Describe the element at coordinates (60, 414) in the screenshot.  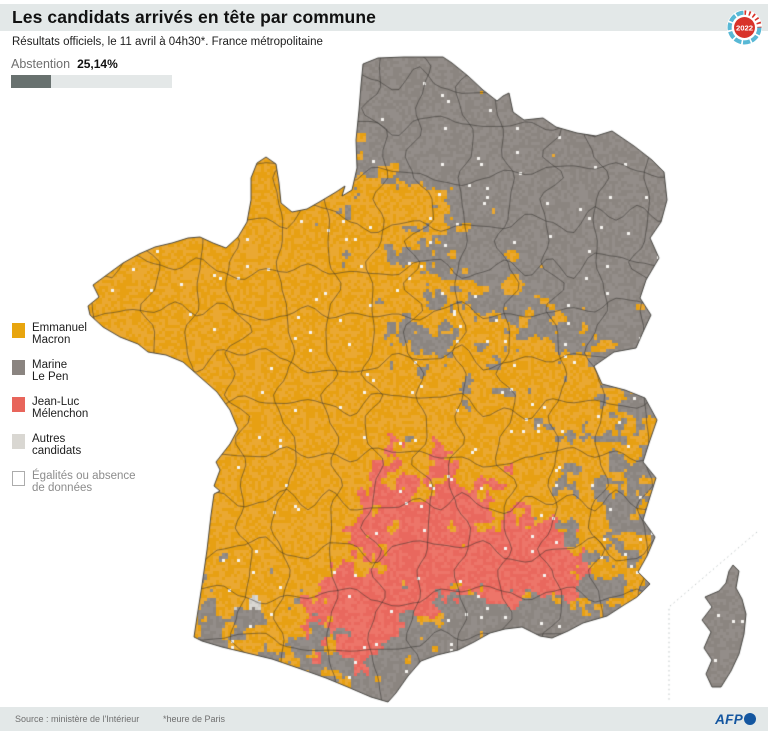
I see `legend-label-line: Mélenchon` at that location.